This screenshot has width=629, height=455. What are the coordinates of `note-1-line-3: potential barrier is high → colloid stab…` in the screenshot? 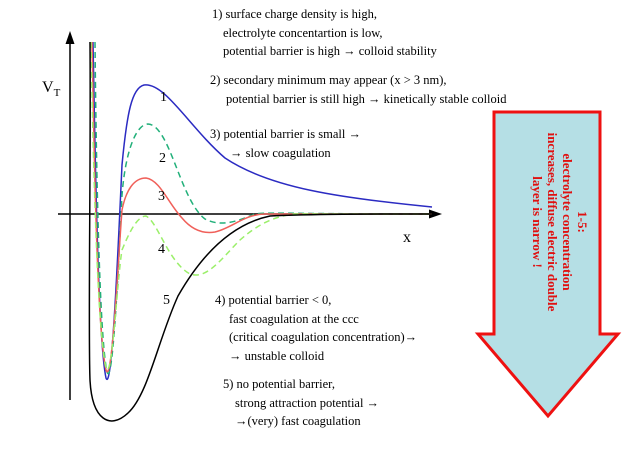 It's located at (330, 51).